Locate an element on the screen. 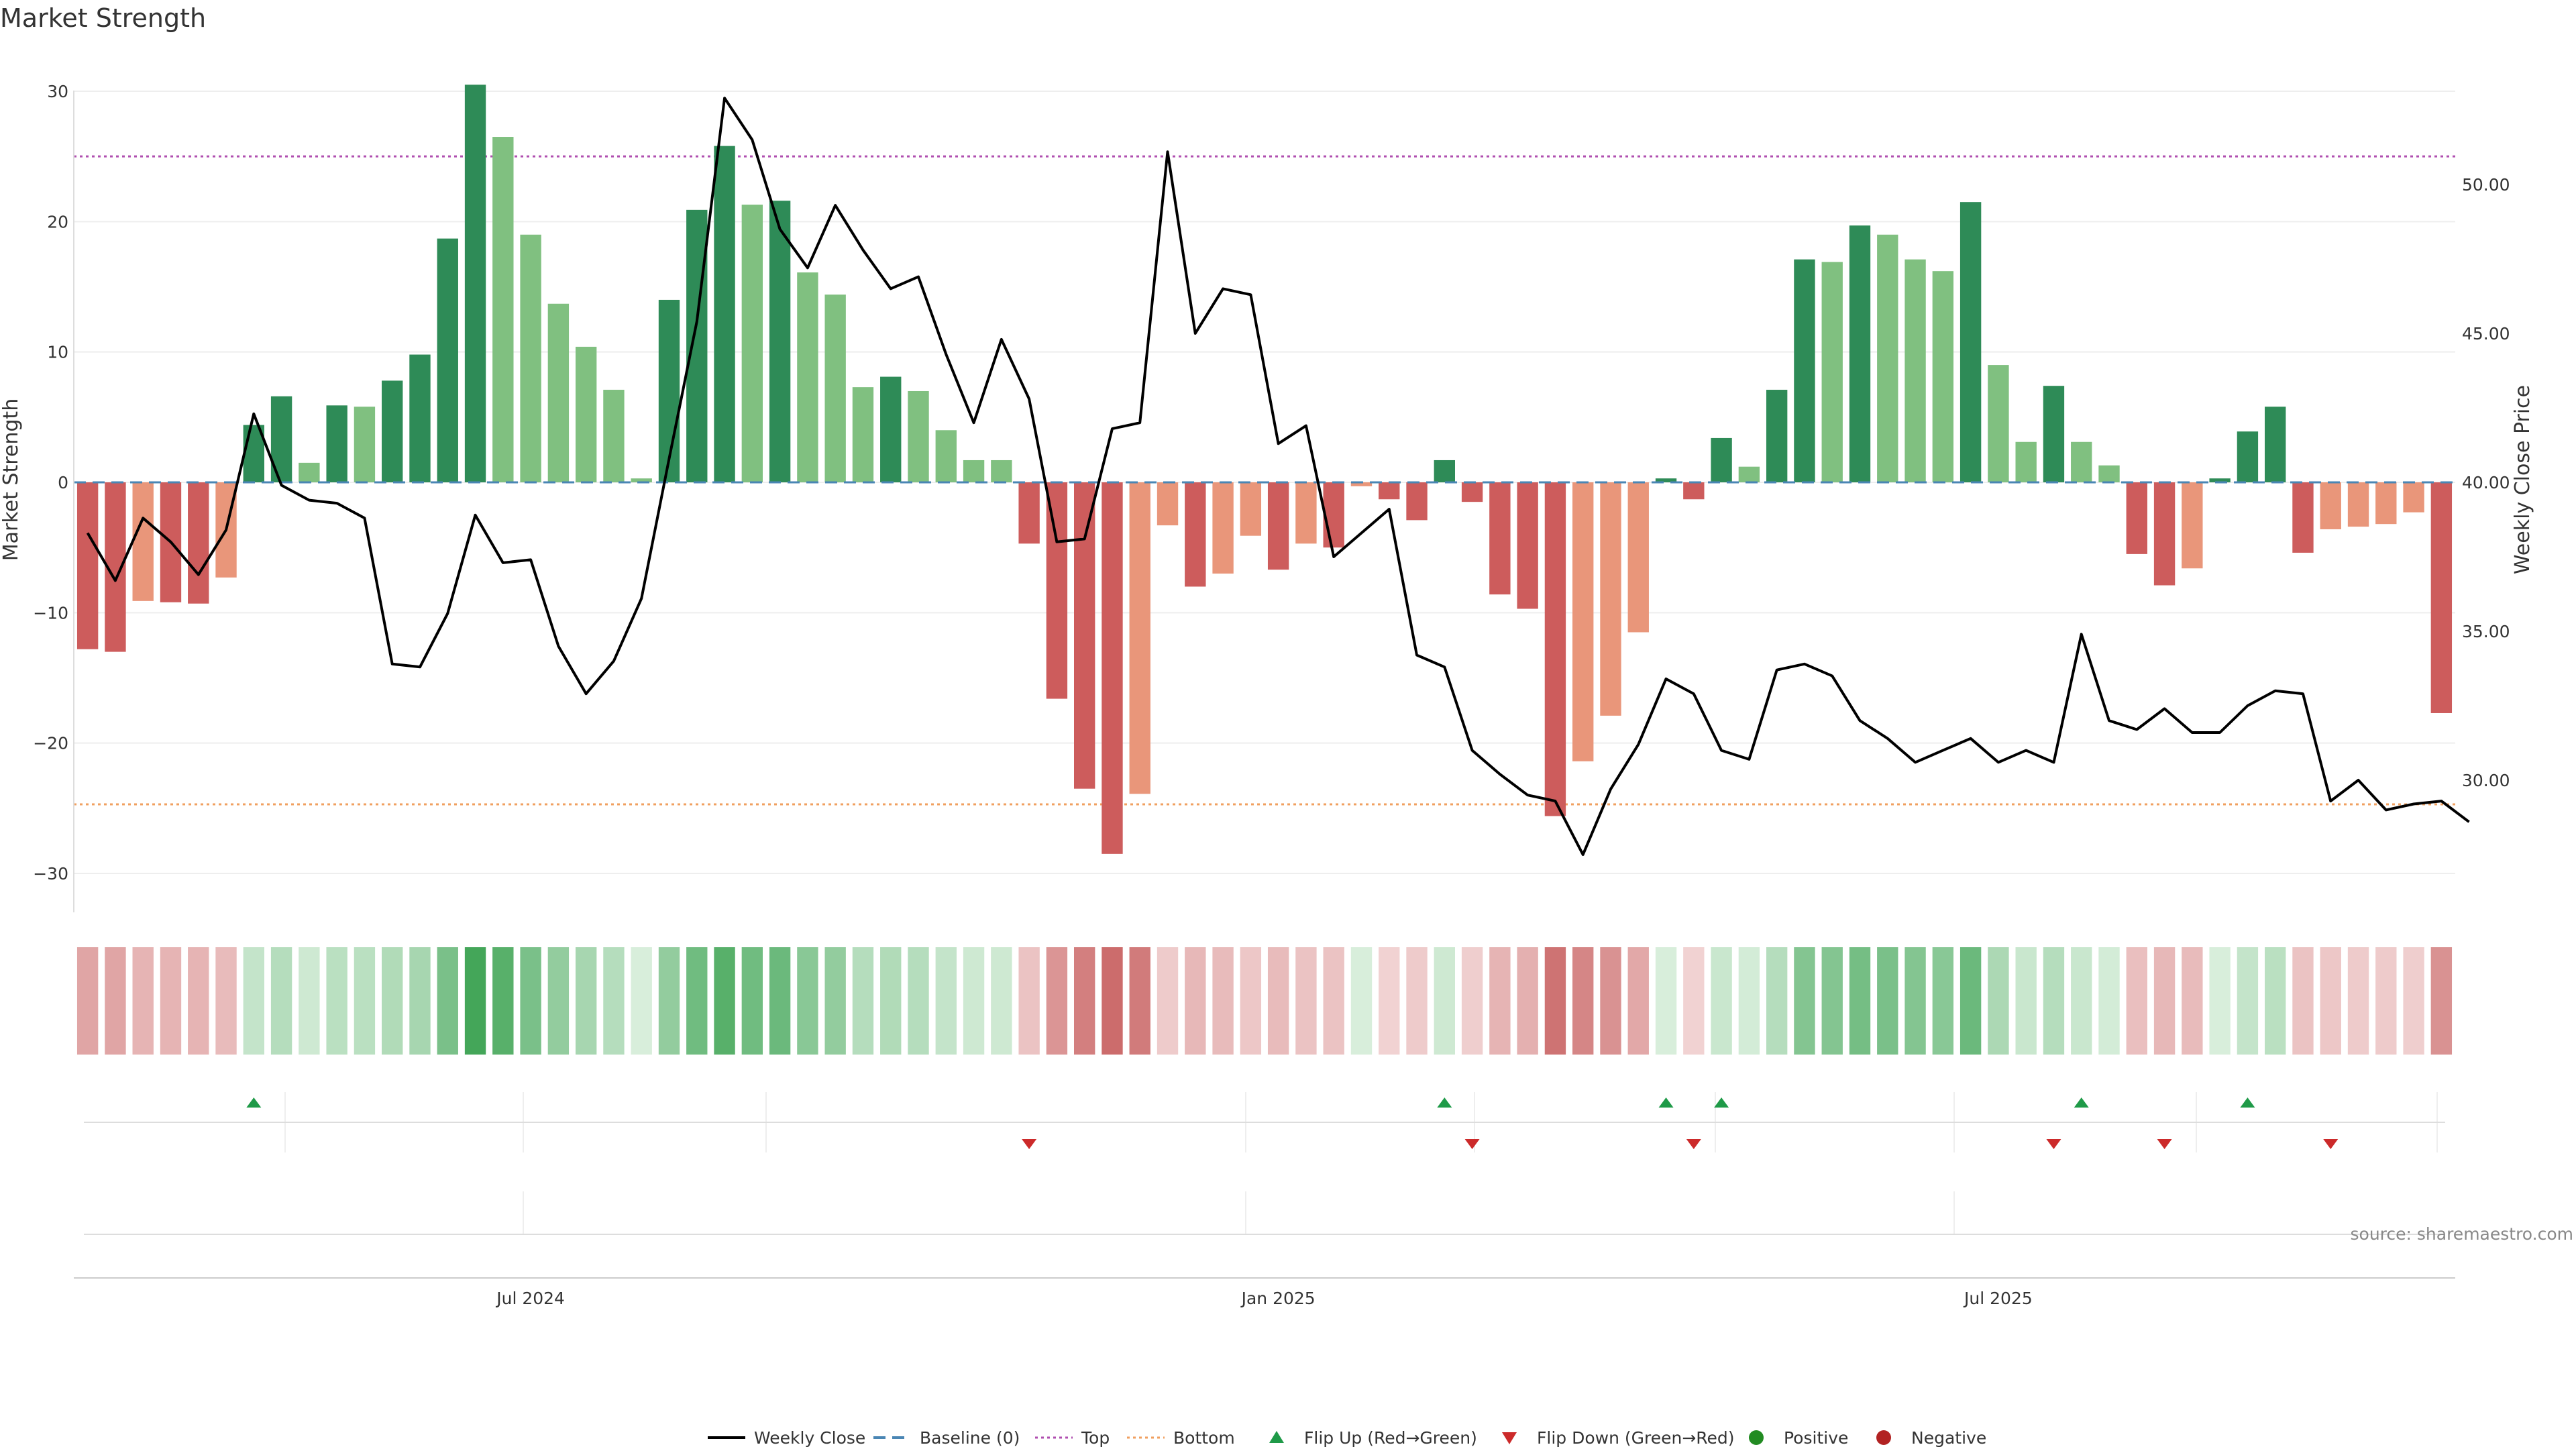  flip-signal-panel is located at coordinates (1264, 1163).